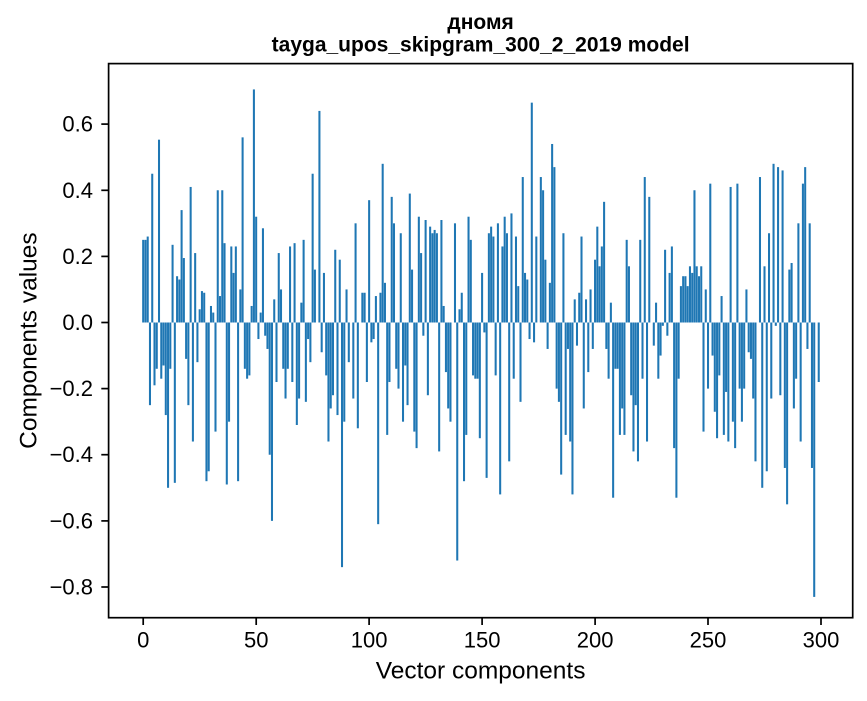 This screenshot has height=701, width=867. Describe the element at coordinates (71, 520) in the screenshot. I see `svg-text: −0.6` at that location.